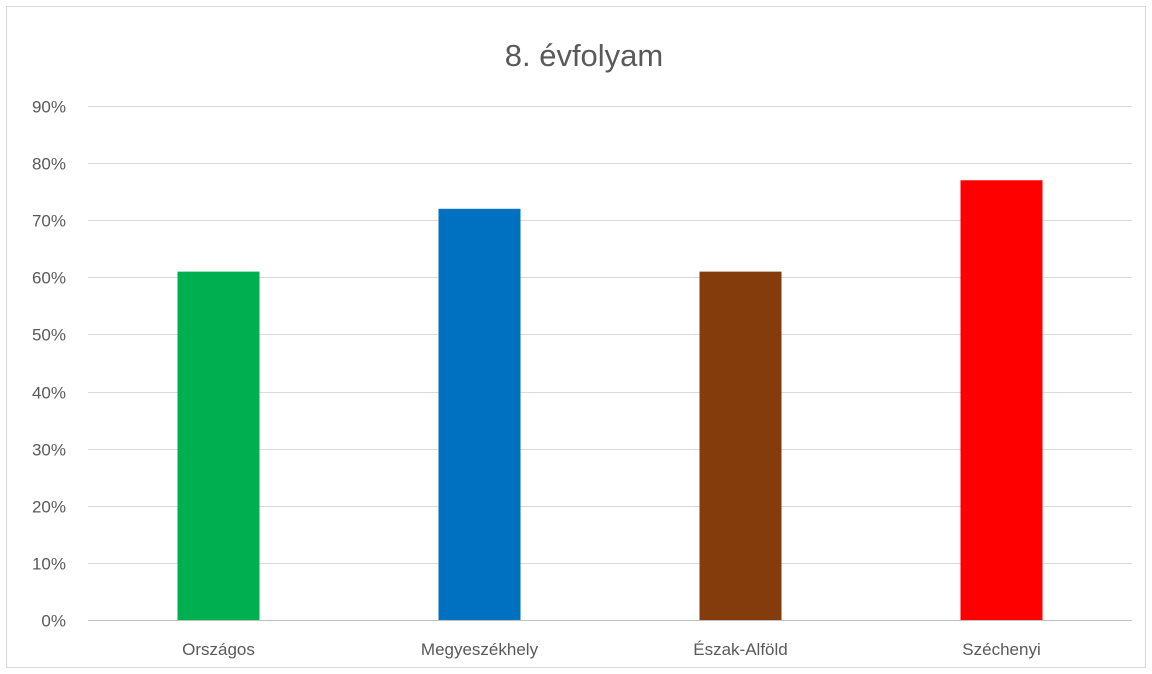  What do you see at coordinates (49, 164) in the screenshot?
I see `y-tick-label: 80%` at bounding box center [49, 164].